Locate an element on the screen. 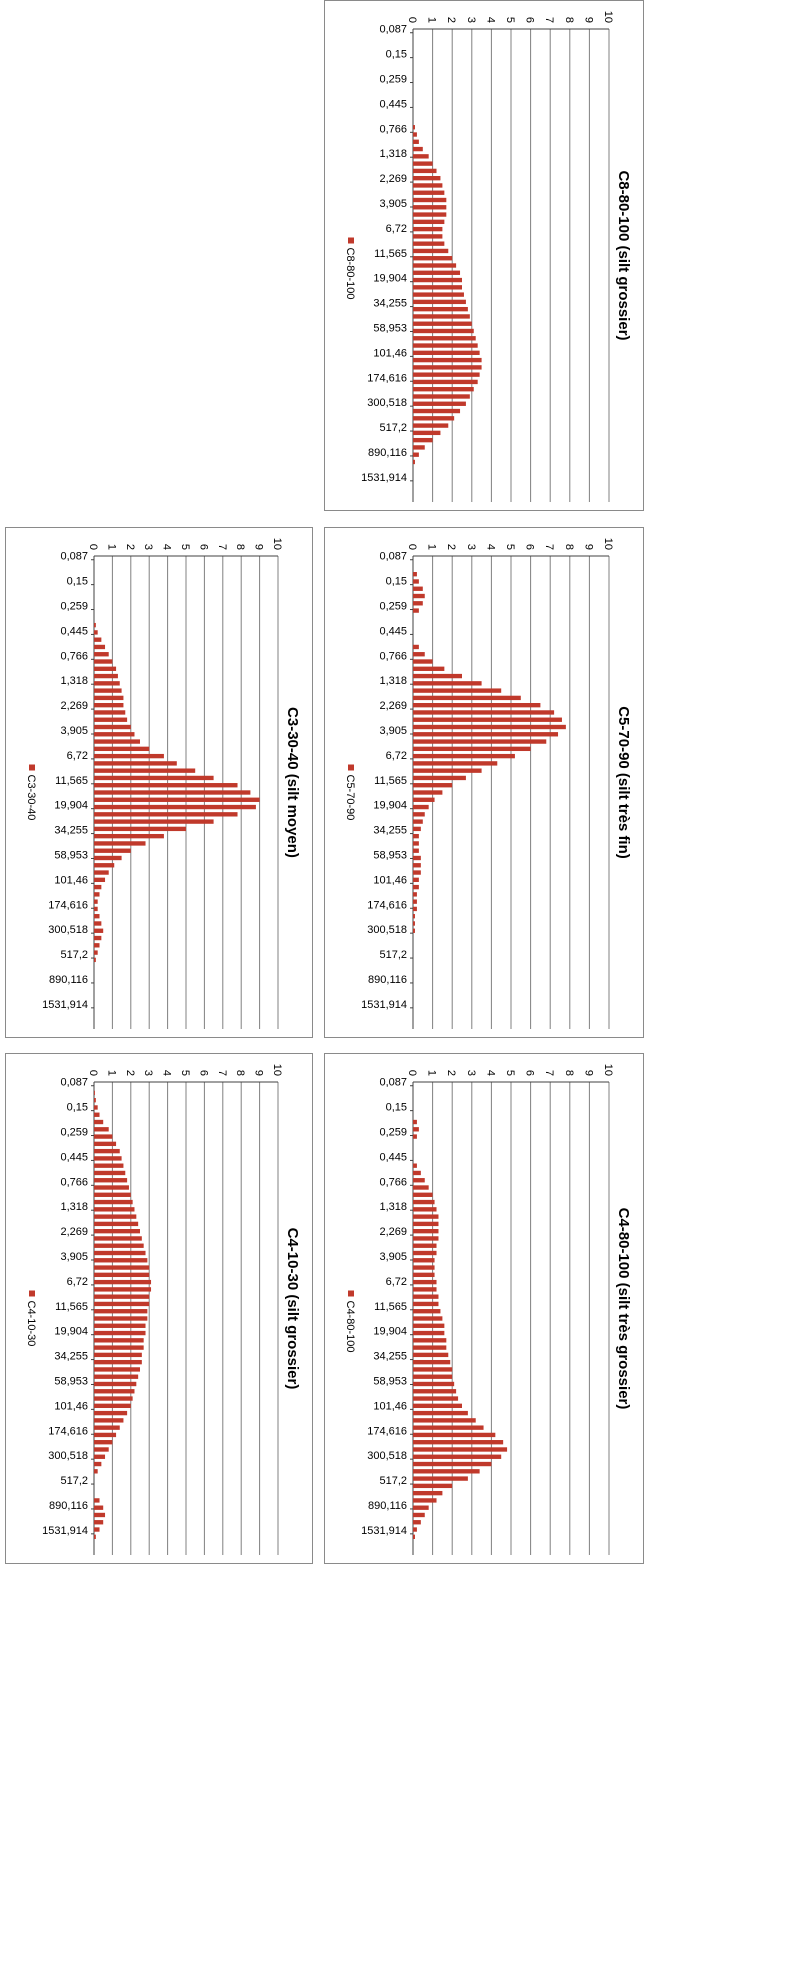  x-tick-label: 890,116 is located at coordinates (387, 1506).